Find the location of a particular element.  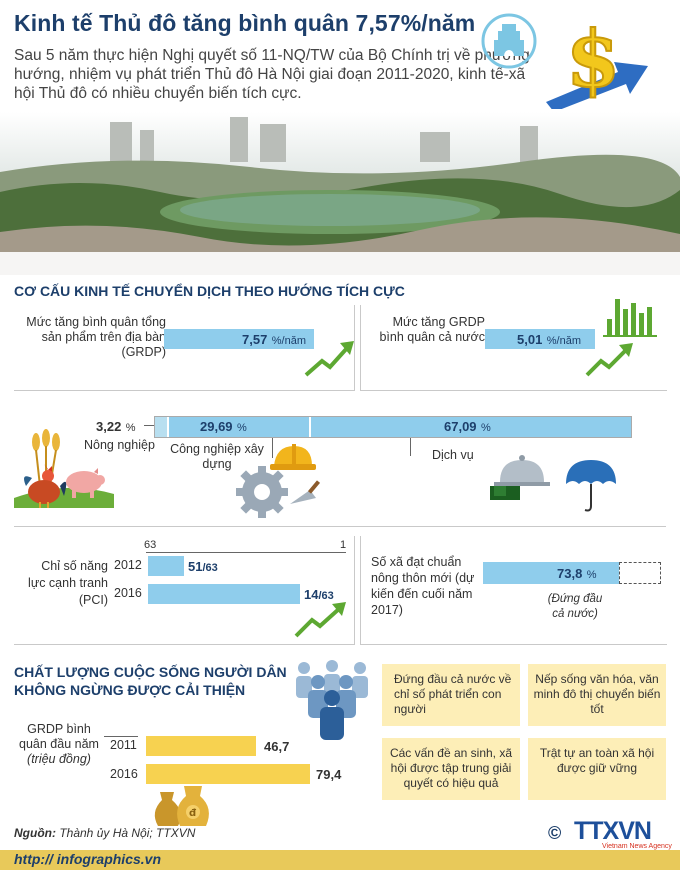

national-growth-label: Mức tăng GRDP bình quân cả nước is located at coordinates (432, 329).